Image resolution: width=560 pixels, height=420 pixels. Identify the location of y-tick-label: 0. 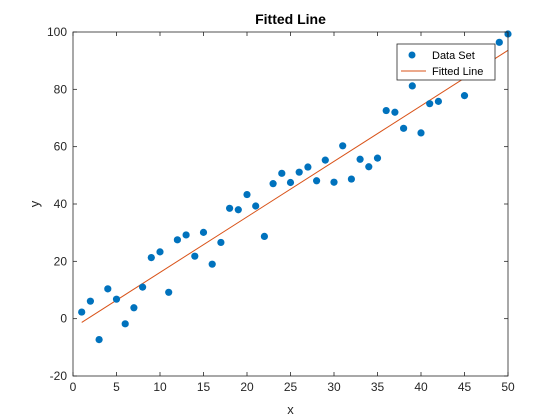
(63, 319).